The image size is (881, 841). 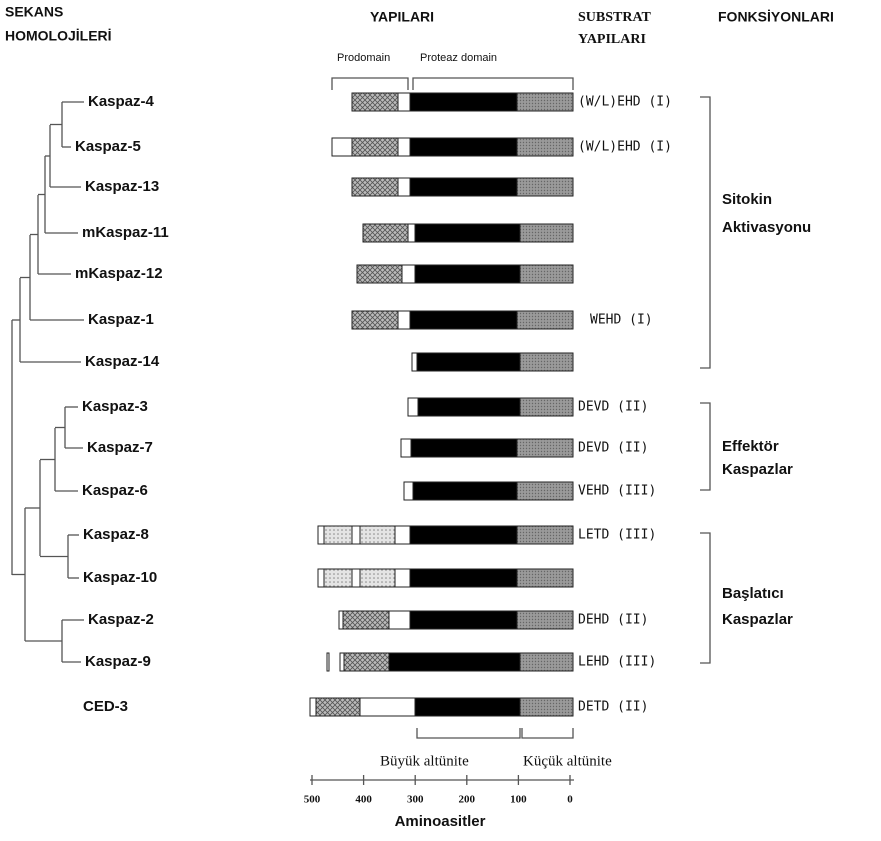 I want to click on caspase-name: Kaspaz-3, so click(x=115, y=406).